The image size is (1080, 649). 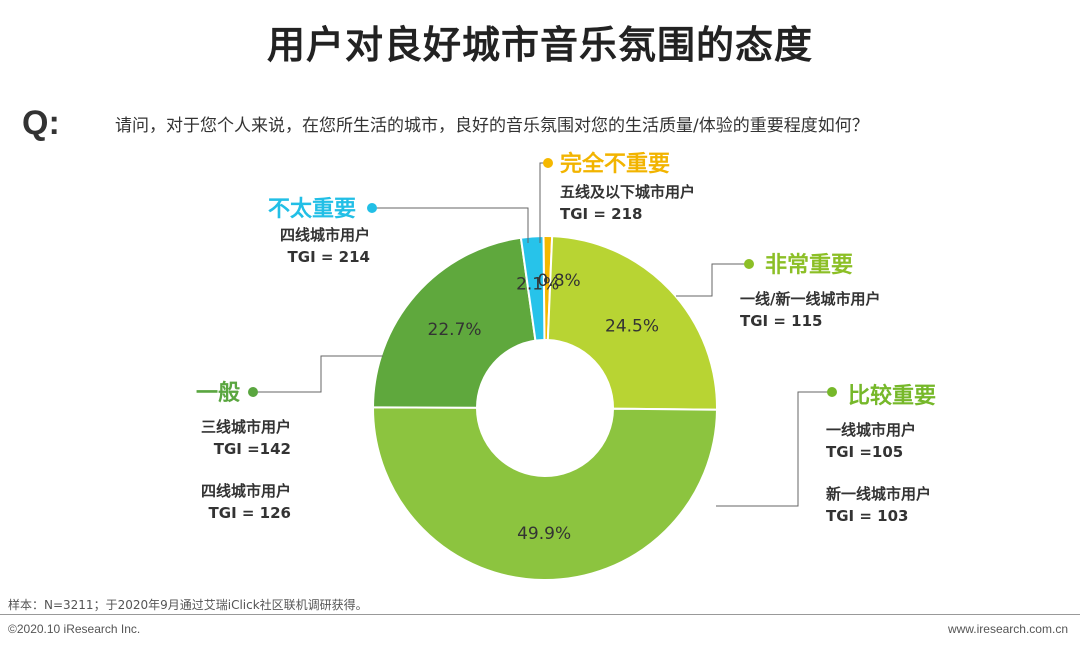 What do you see at coordinates (781, 321) in the screenshot?
I see `detail-label-0-0-1: TGI = 115` at bounding box center [781, 321].